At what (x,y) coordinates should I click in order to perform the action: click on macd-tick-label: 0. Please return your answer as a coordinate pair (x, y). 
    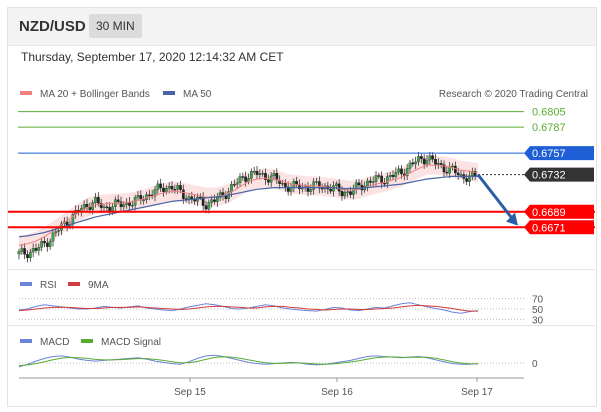
    Looking at the image, I should click on (535, 364).